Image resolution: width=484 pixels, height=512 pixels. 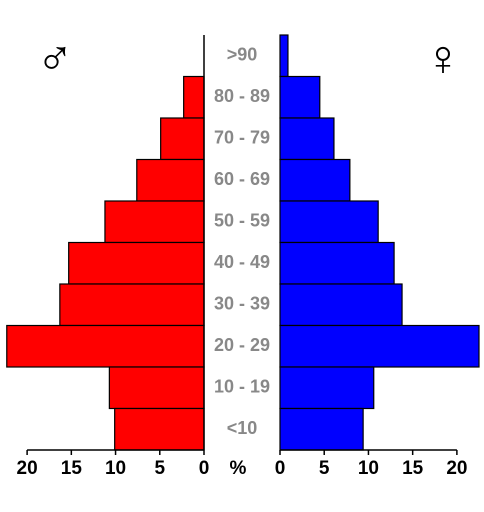 What do you see at coordinates (55, 58) in the screenshot?
I see `legend-symbol: ♂` at bounding box center [55, 58].